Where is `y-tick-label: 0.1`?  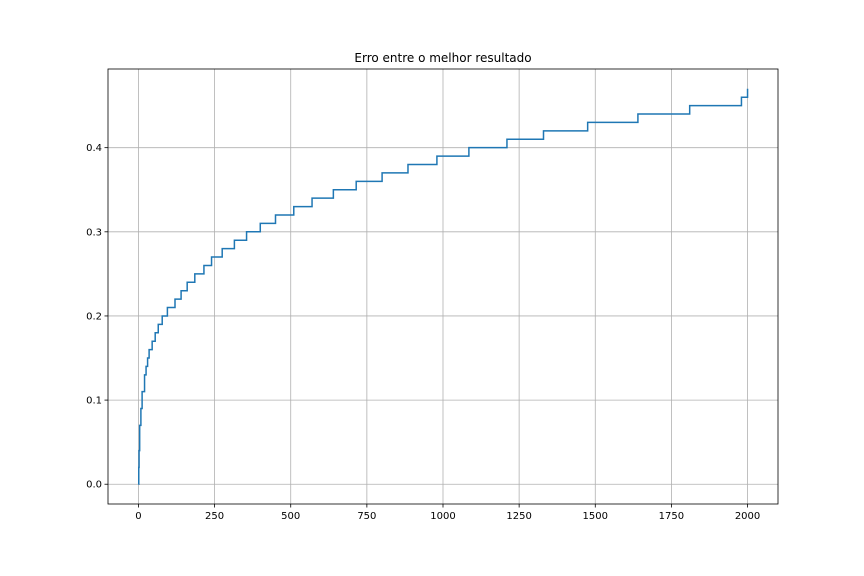 y-tick-label: 0.1 is located at coordinates (94, 401).